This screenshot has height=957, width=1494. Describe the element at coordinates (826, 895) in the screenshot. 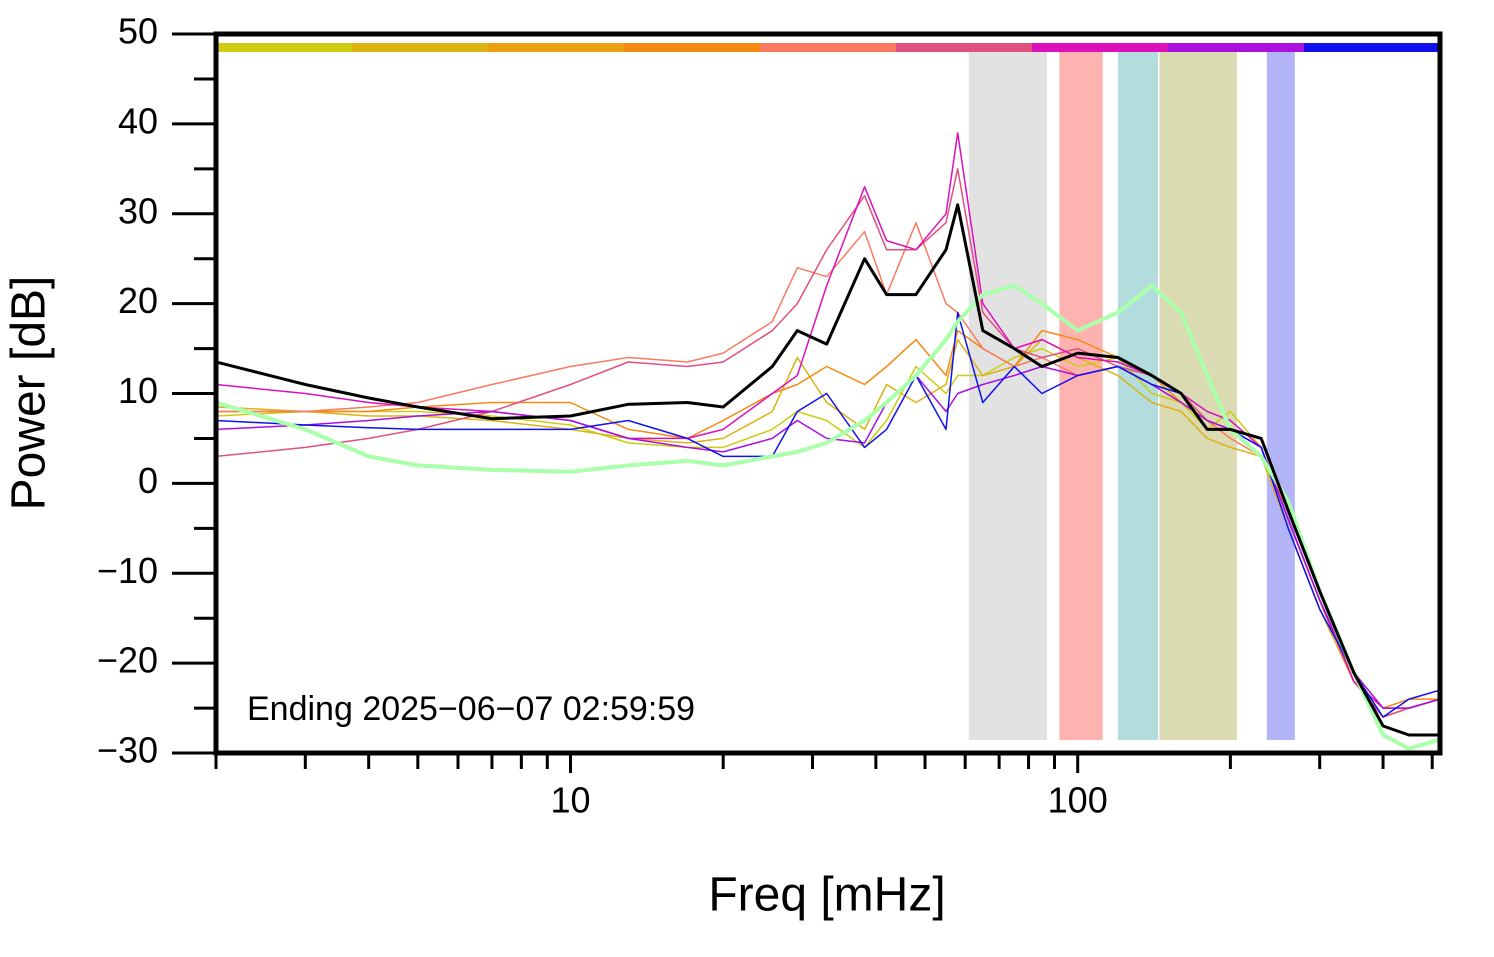

I see `x-axis-label: Freq [mHz]` at that location.